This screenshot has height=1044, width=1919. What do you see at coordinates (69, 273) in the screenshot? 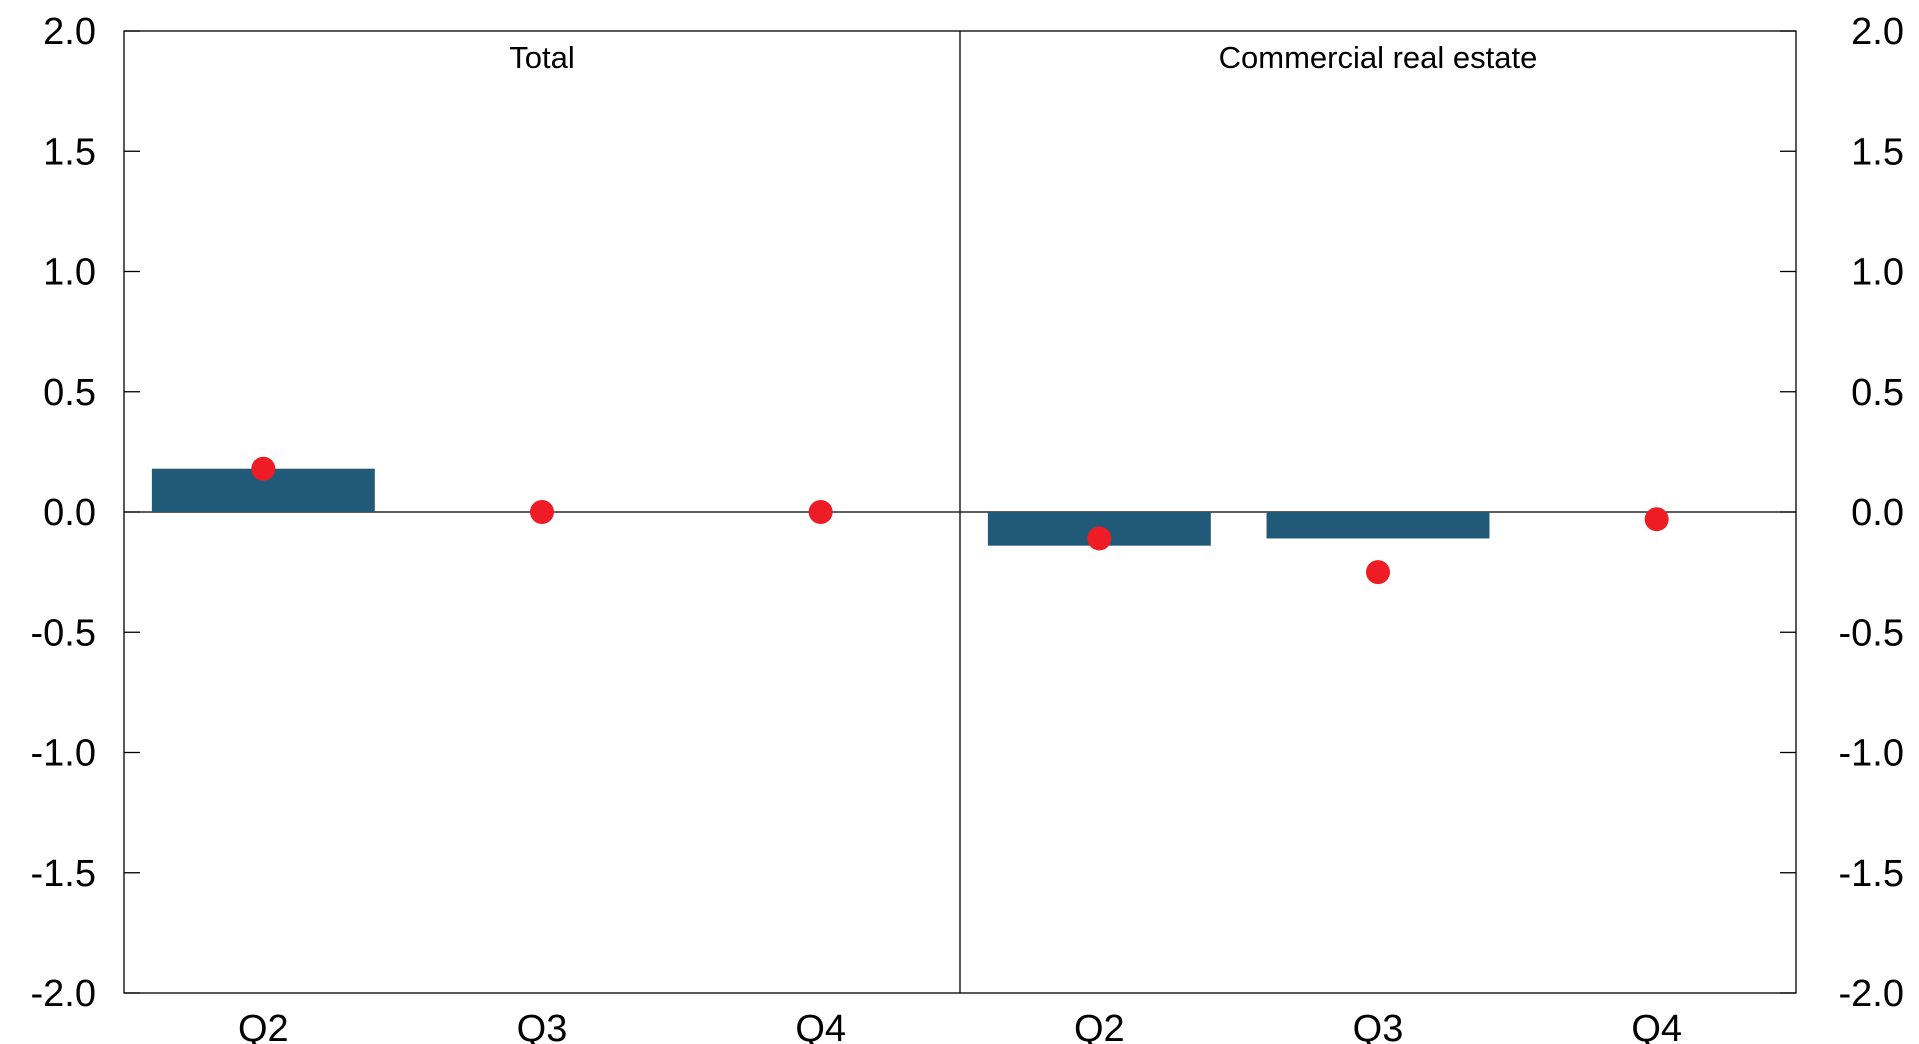
I see `y-tick-label-left: 1.0` at bounding box center [69, 273].